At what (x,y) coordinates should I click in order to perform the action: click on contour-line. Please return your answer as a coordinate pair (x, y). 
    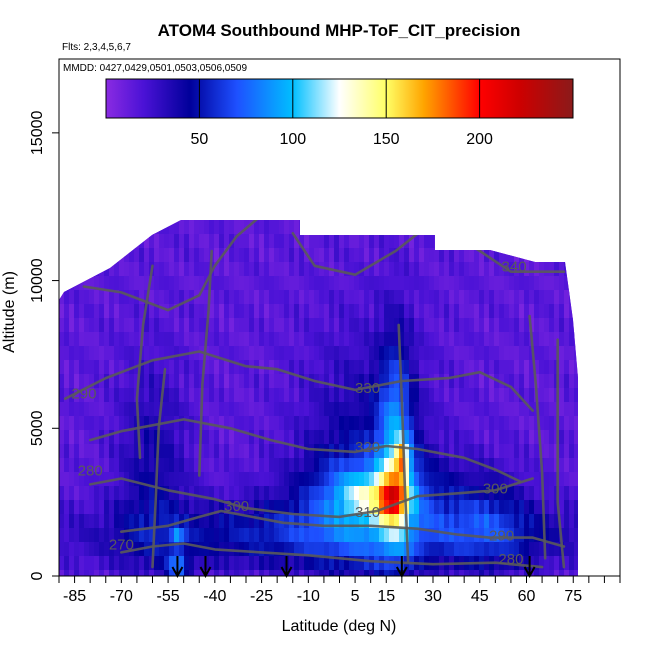
    Looking at the image, I should click on (298, 381).